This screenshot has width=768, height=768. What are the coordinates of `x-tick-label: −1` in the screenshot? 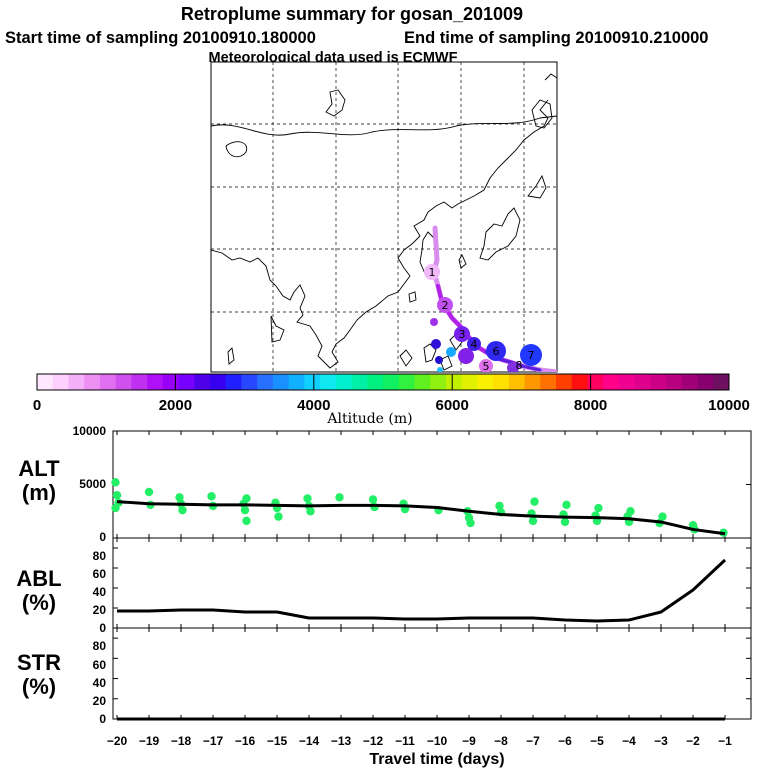 It's located at (725, 741).